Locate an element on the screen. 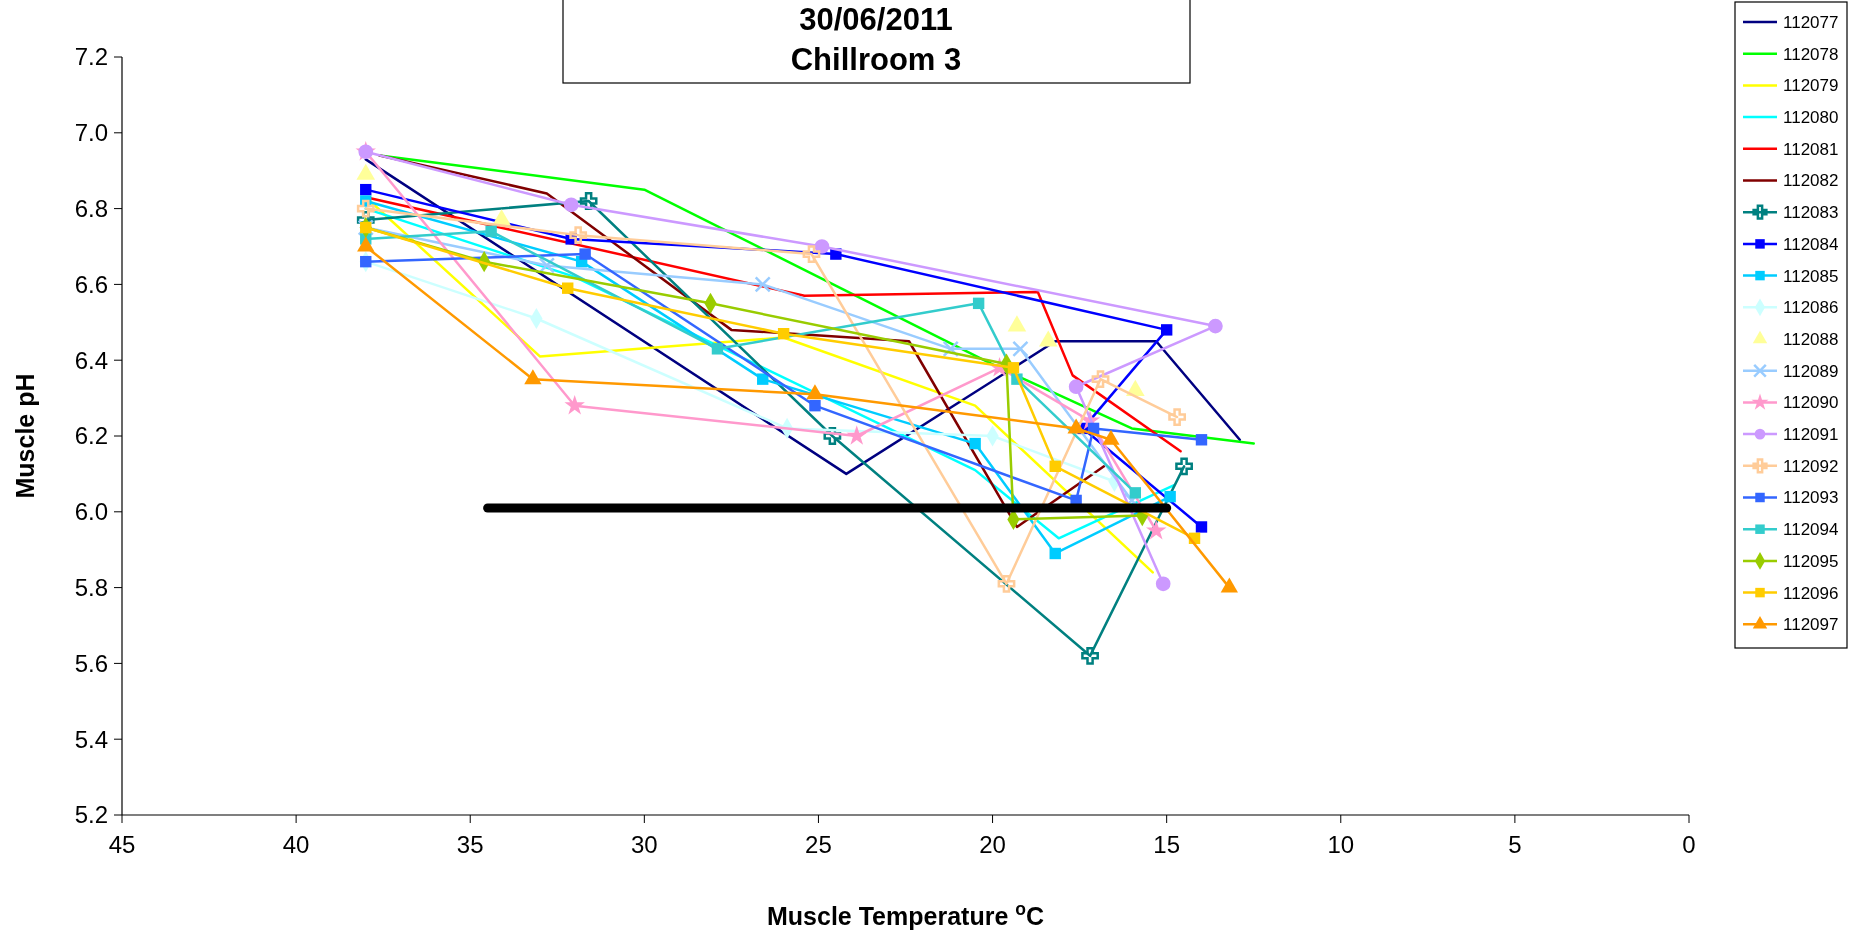  legend-label: 112094 is located at coordinates (1811, 530).